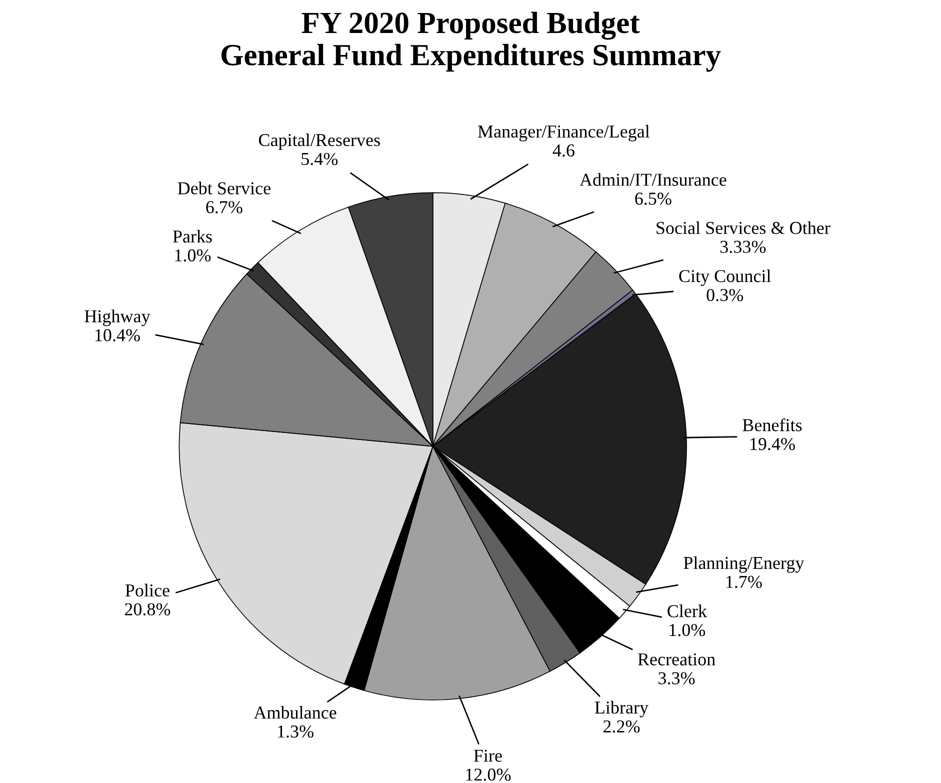  What do you see at coordinates (147, 609) in the screenshot?
I see `data-label: 20.8%` at bounding box center [147, 609].